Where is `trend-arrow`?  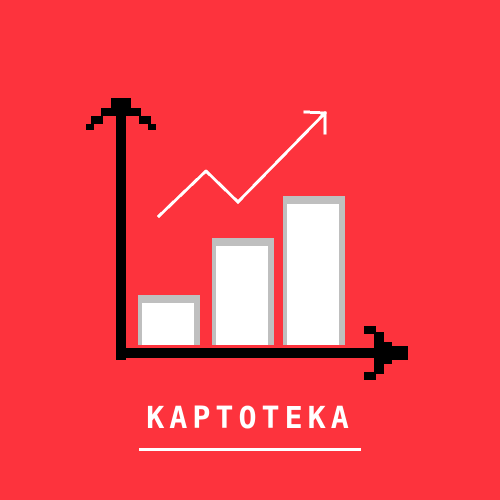 trend-arrow is located at coordinates (242, 164).